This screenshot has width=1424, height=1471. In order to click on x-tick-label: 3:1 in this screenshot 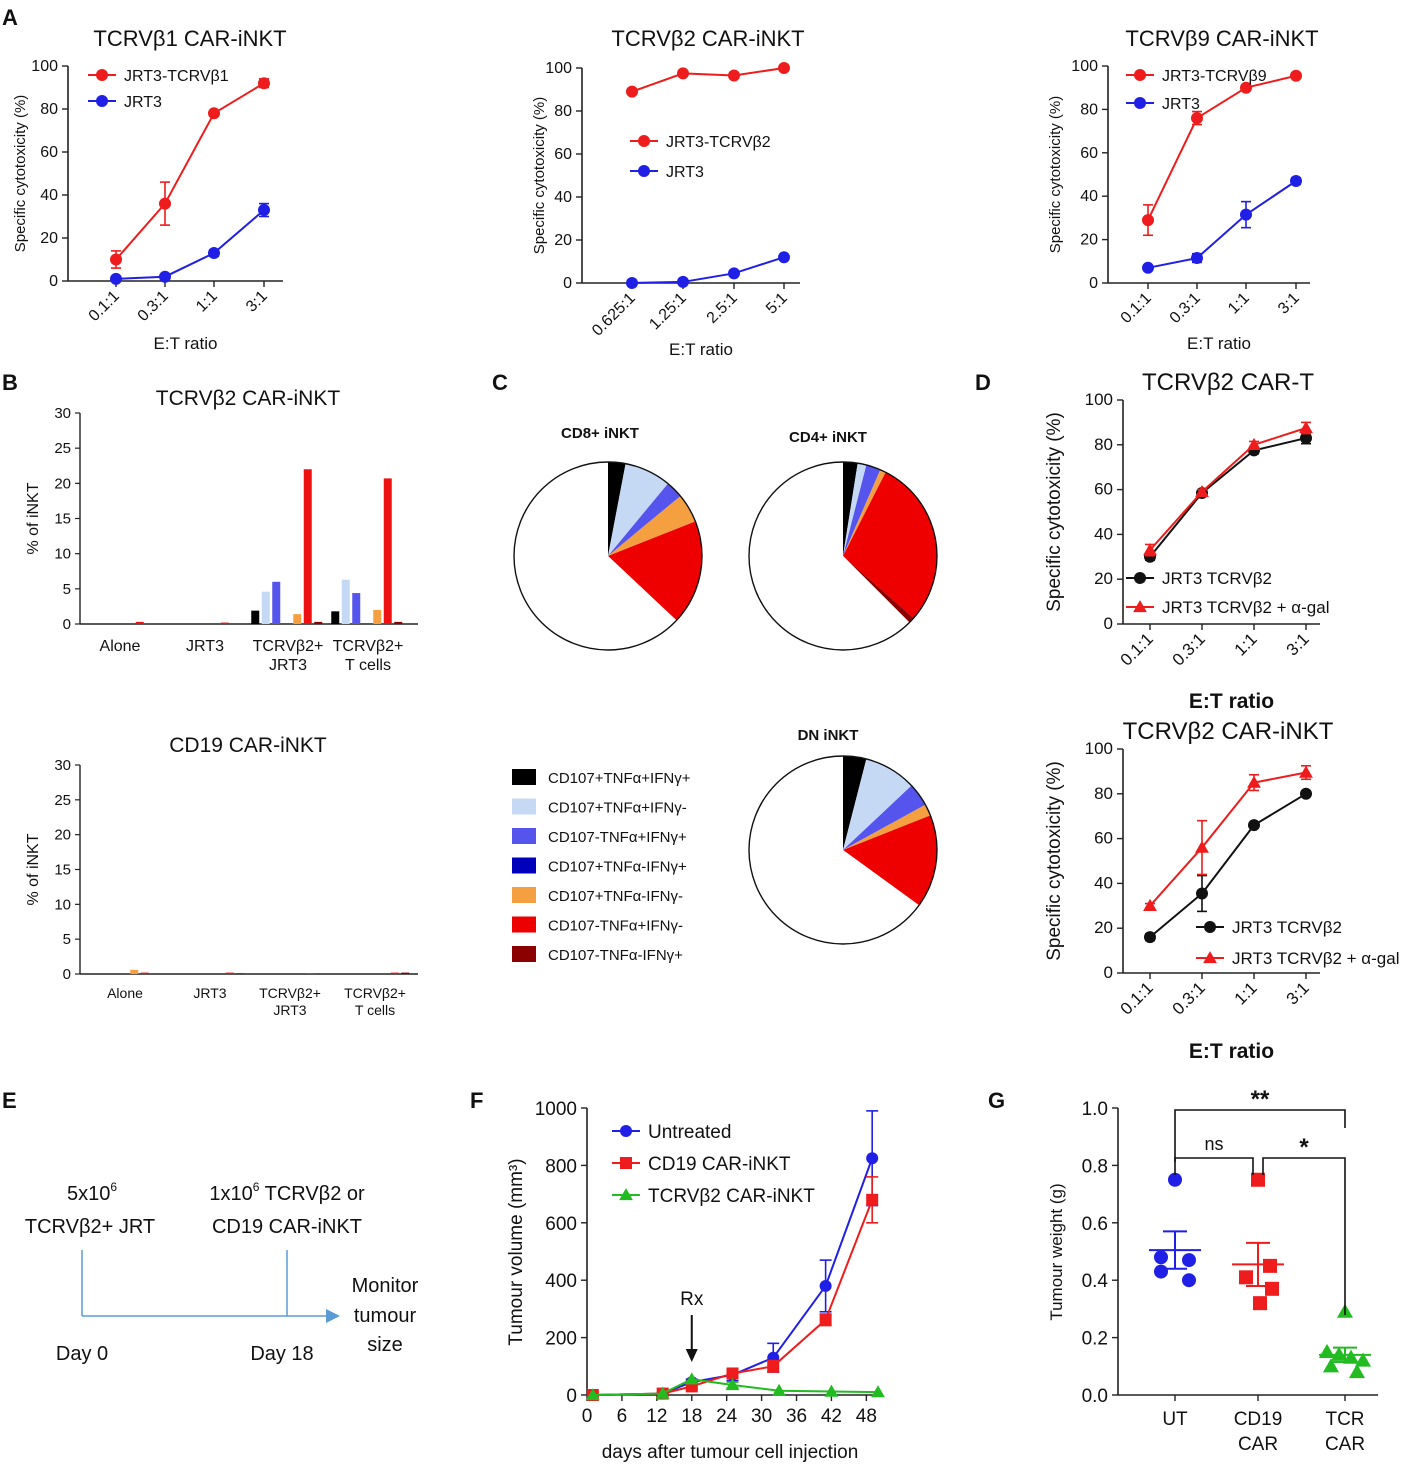, I will do `click(257, 302)`.